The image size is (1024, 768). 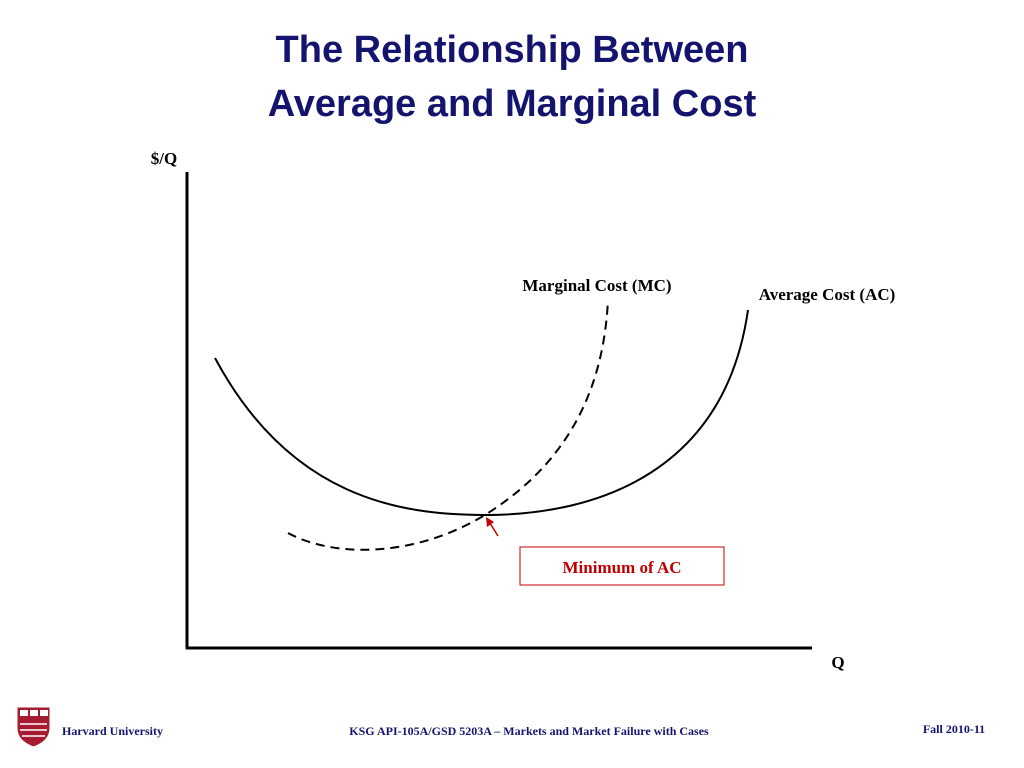 I want to click on arrow-head, so click(x=490, y=522).